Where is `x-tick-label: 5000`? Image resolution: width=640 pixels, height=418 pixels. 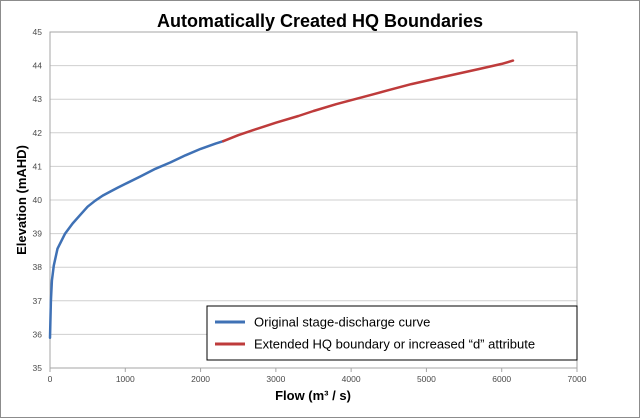
x-tick-label: 5000 is located at coordinates (426, 379).